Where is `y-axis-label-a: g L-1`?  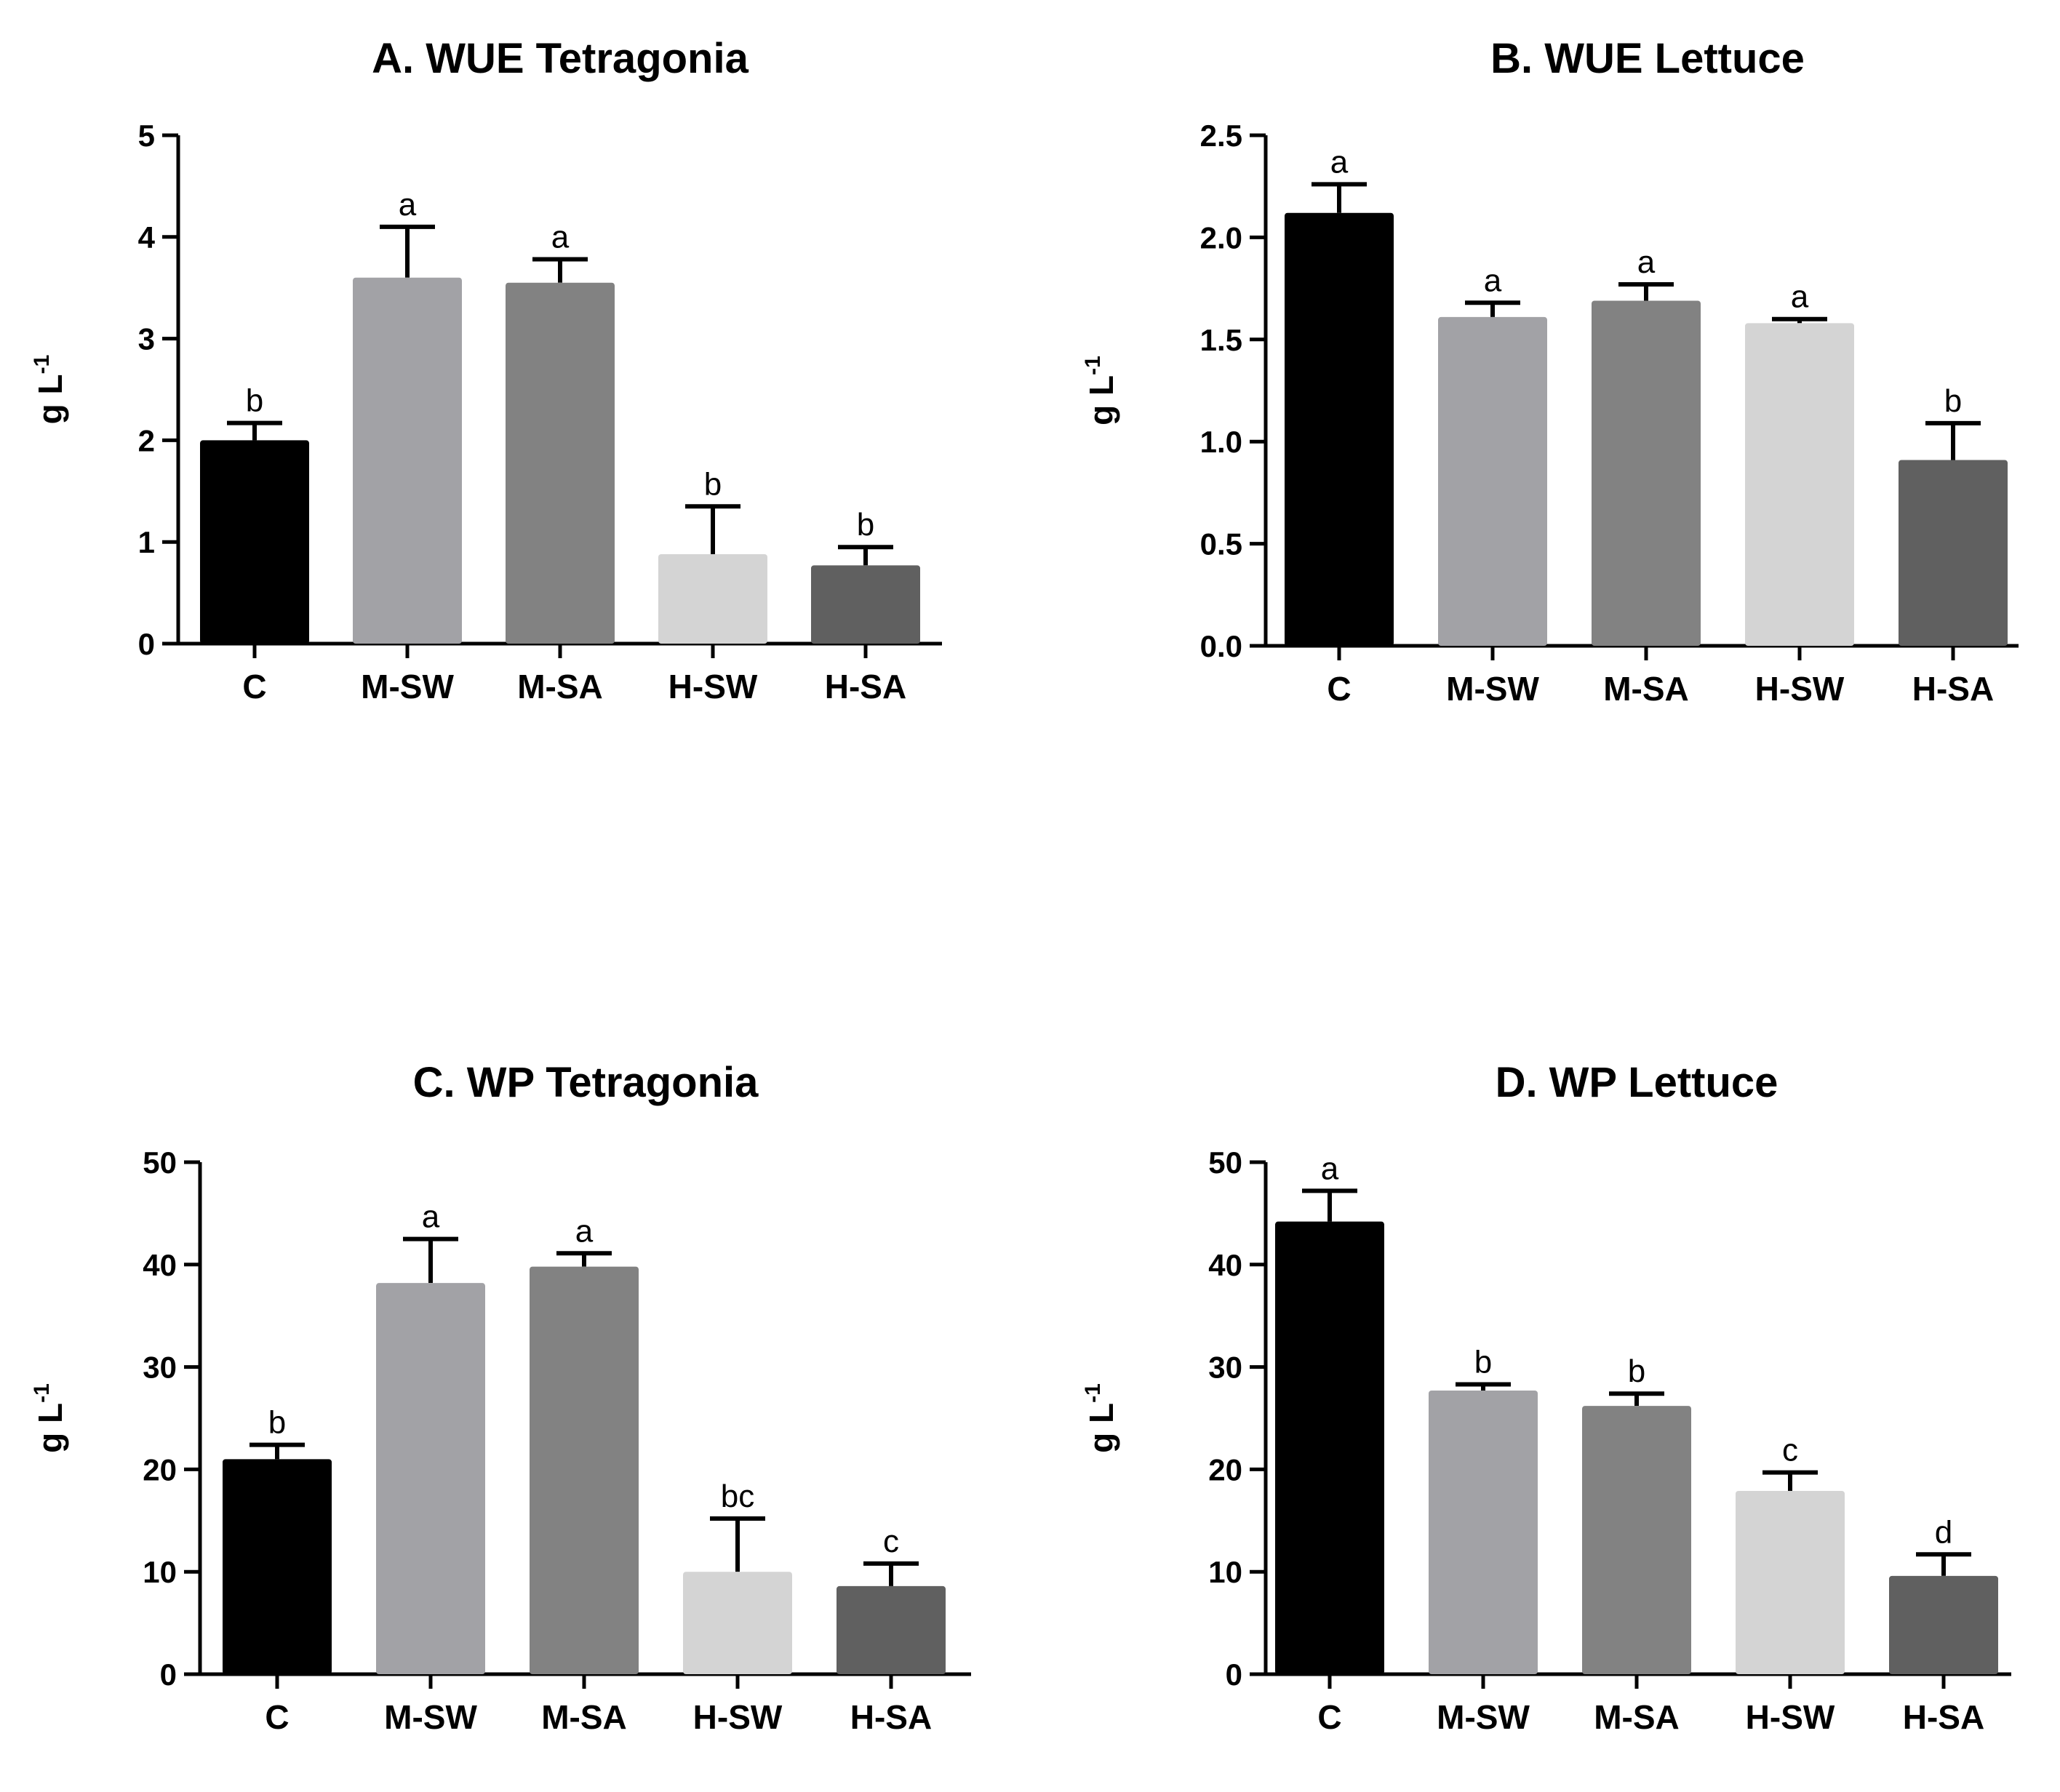 y-axis-label-a: g L-1 is located at coordinates (50, 390).